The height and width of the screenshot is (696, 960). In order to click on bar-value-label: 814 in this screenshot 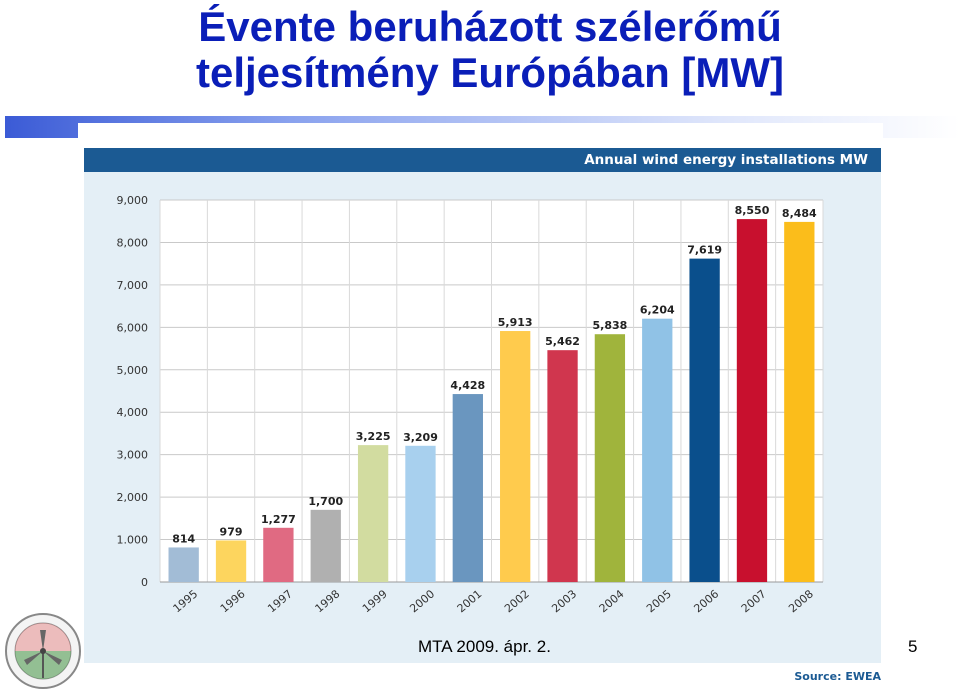, I will do `click(183, 538)`.